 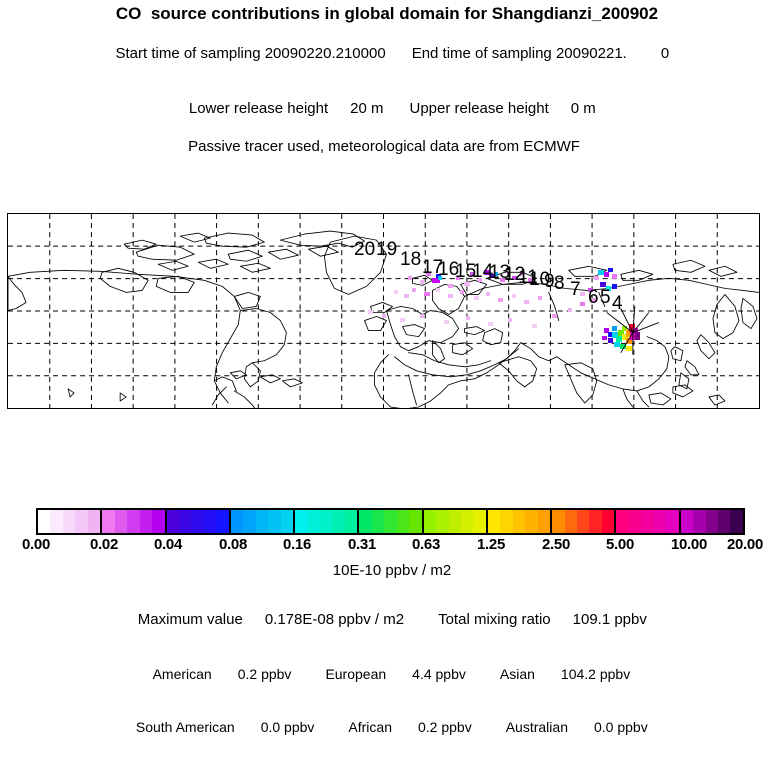 I want to click on colorbar-tick: 0.04, so click(x=168, y=544).